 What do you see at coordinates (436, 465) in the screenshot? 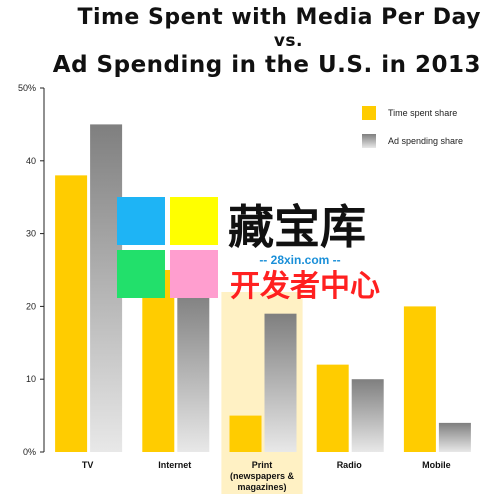
I see `category-label: Mobile` at bounding box center [436, 465].